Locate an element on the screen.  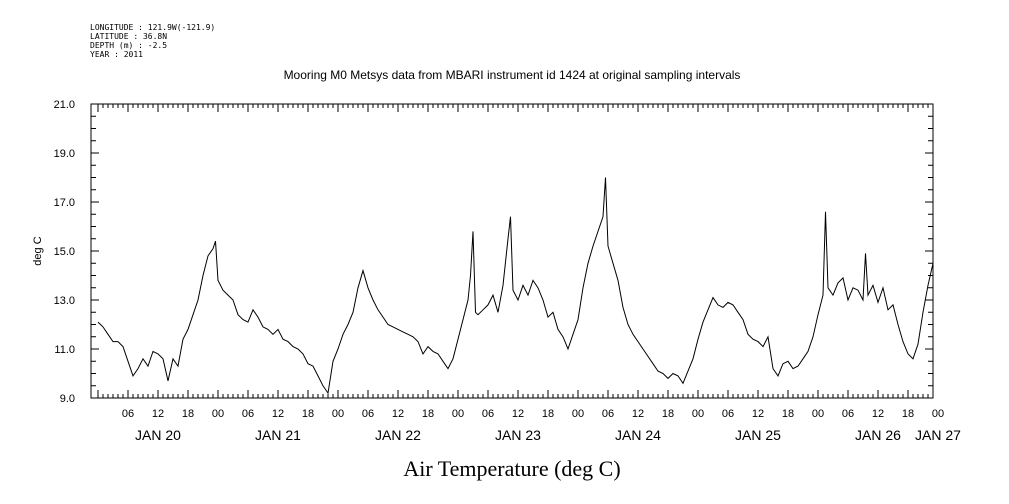
x-axis-label: Air Temperature (deg C) is located at coordinates (511, 468).